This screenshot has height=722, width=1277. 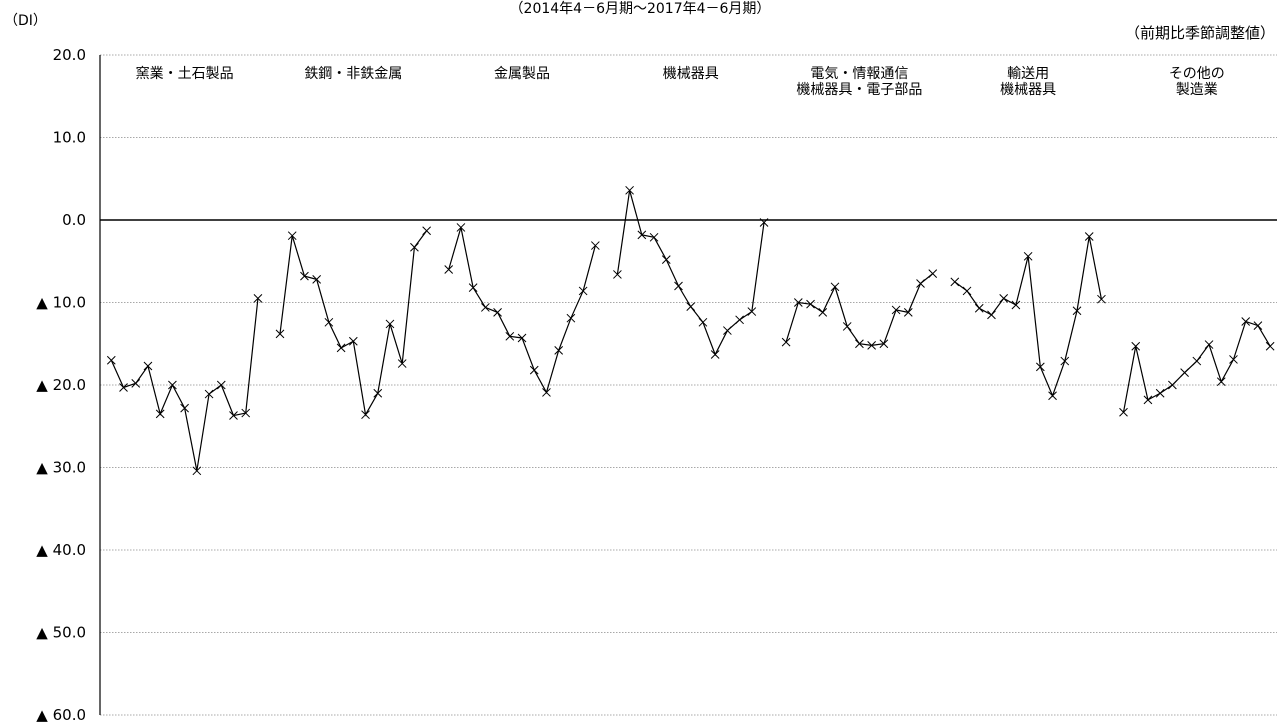 What do you see at coordinates (640, 9) in the screenshot?
I see `chart-title: （2014年4－6月期～2017年4－6月期）` at bounding box center [640, 9].